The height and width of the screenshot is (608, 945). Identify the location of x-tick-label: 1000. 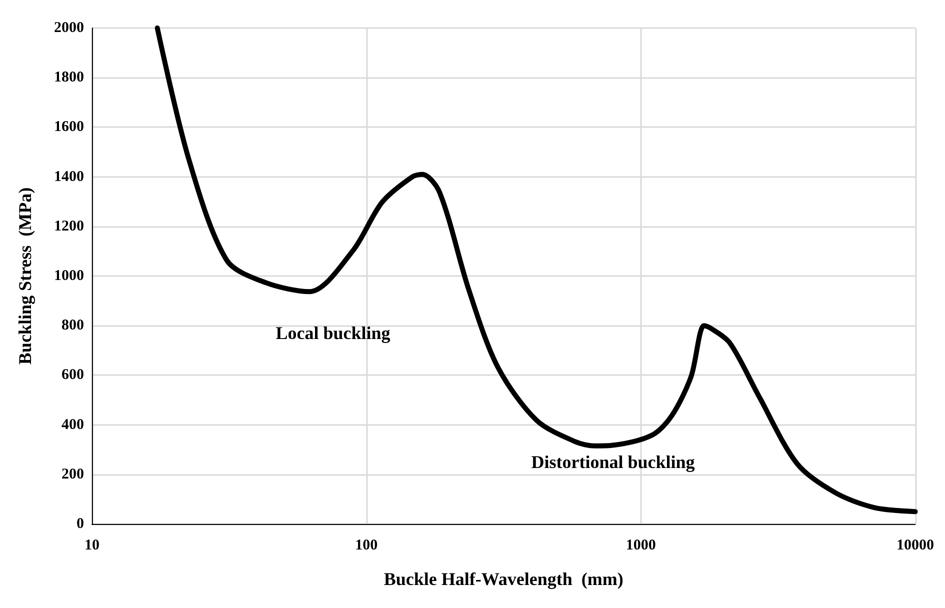
(641, 546).